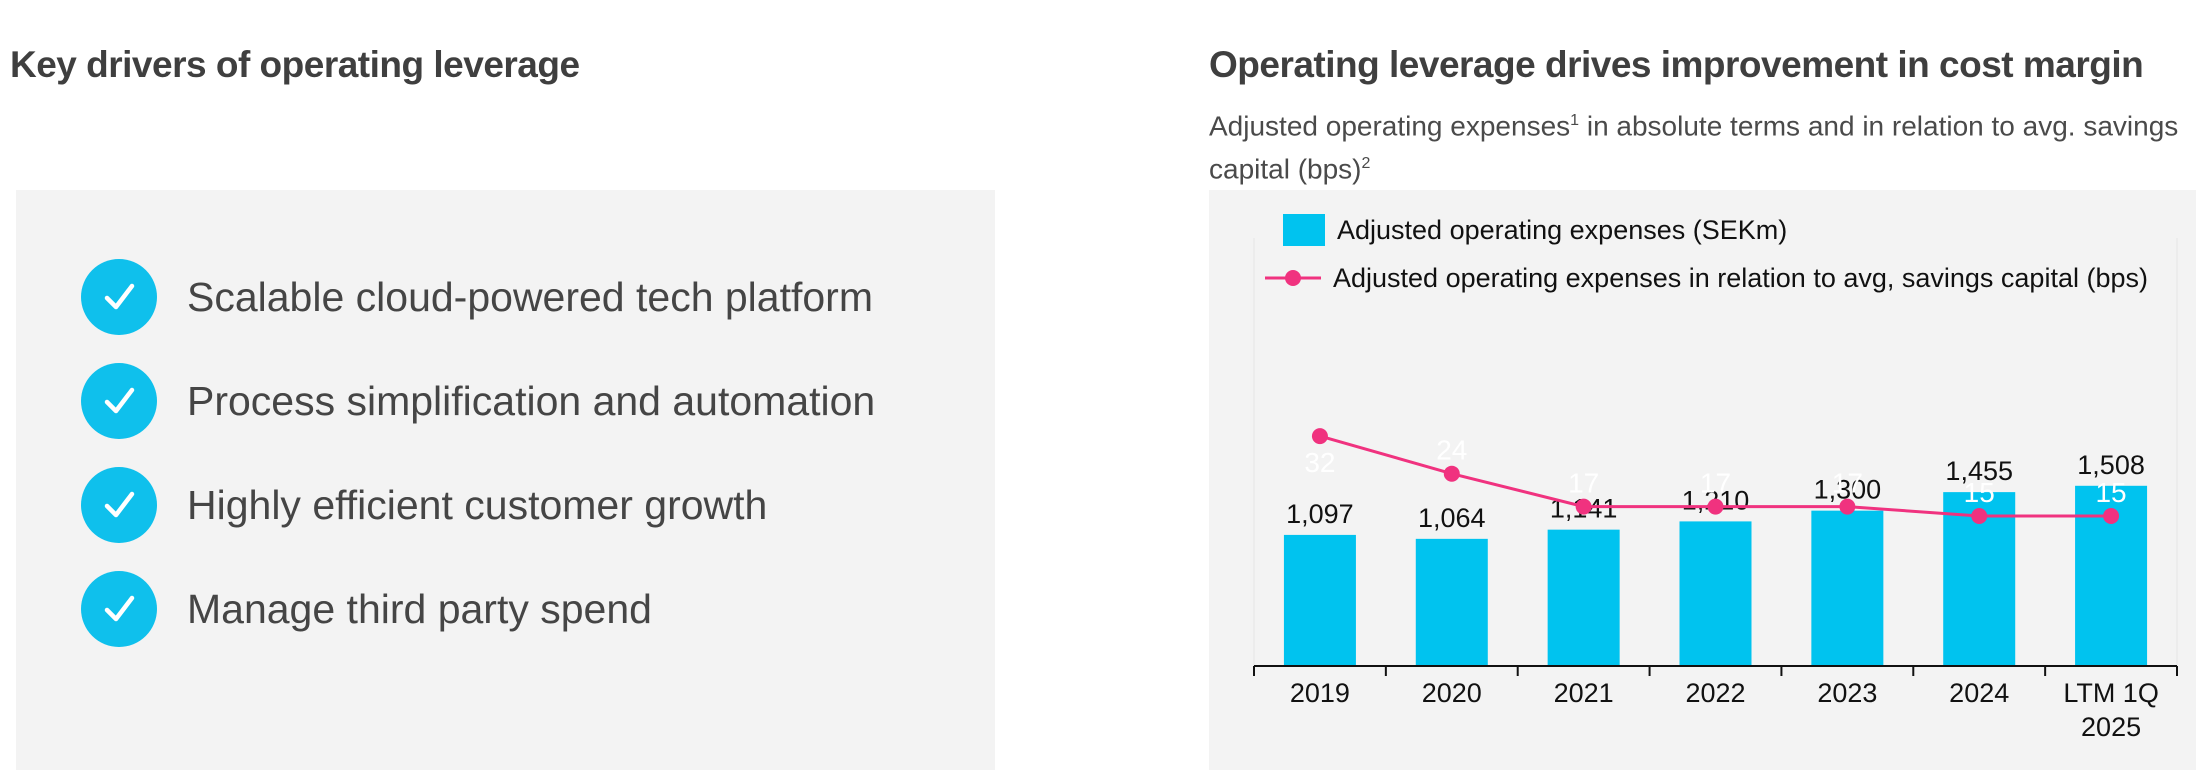  Describe the element at coordinates (1366, 164) in the screenshot. I see `footnote-2: 2` at that location.